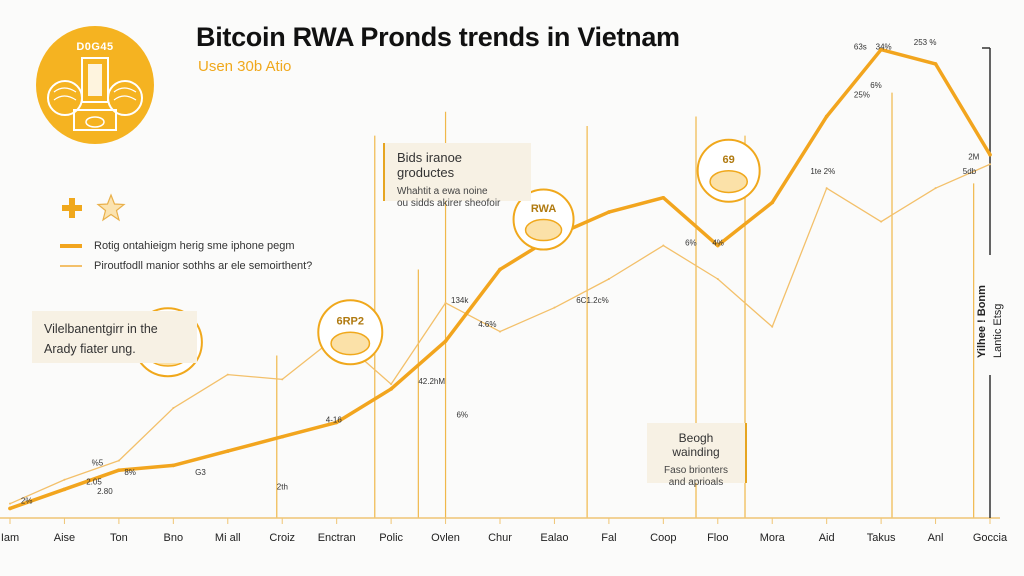  What do you see at coordinates (119, 538) in the screenshot?
I see `x-tick-label: Ton` at bounding box center [119, 538].